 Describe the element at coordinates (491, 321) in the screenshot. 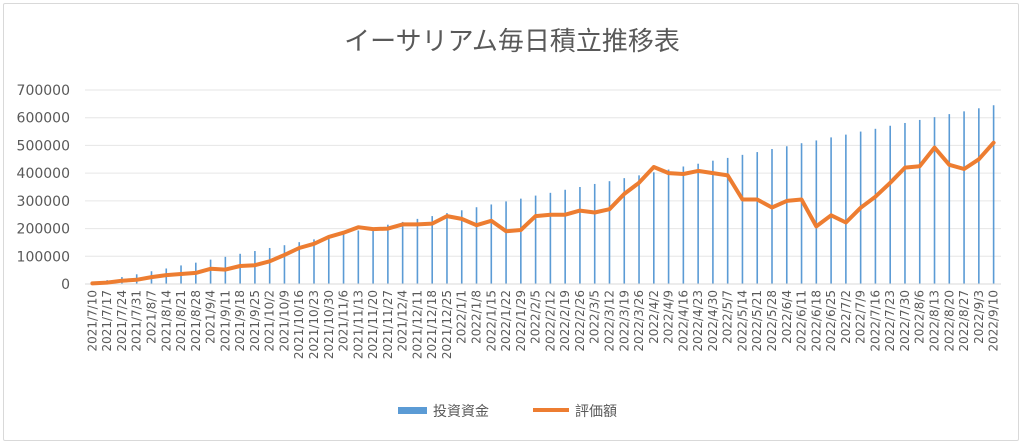

I see `x-tick-label: 2022/1/15` at that location.